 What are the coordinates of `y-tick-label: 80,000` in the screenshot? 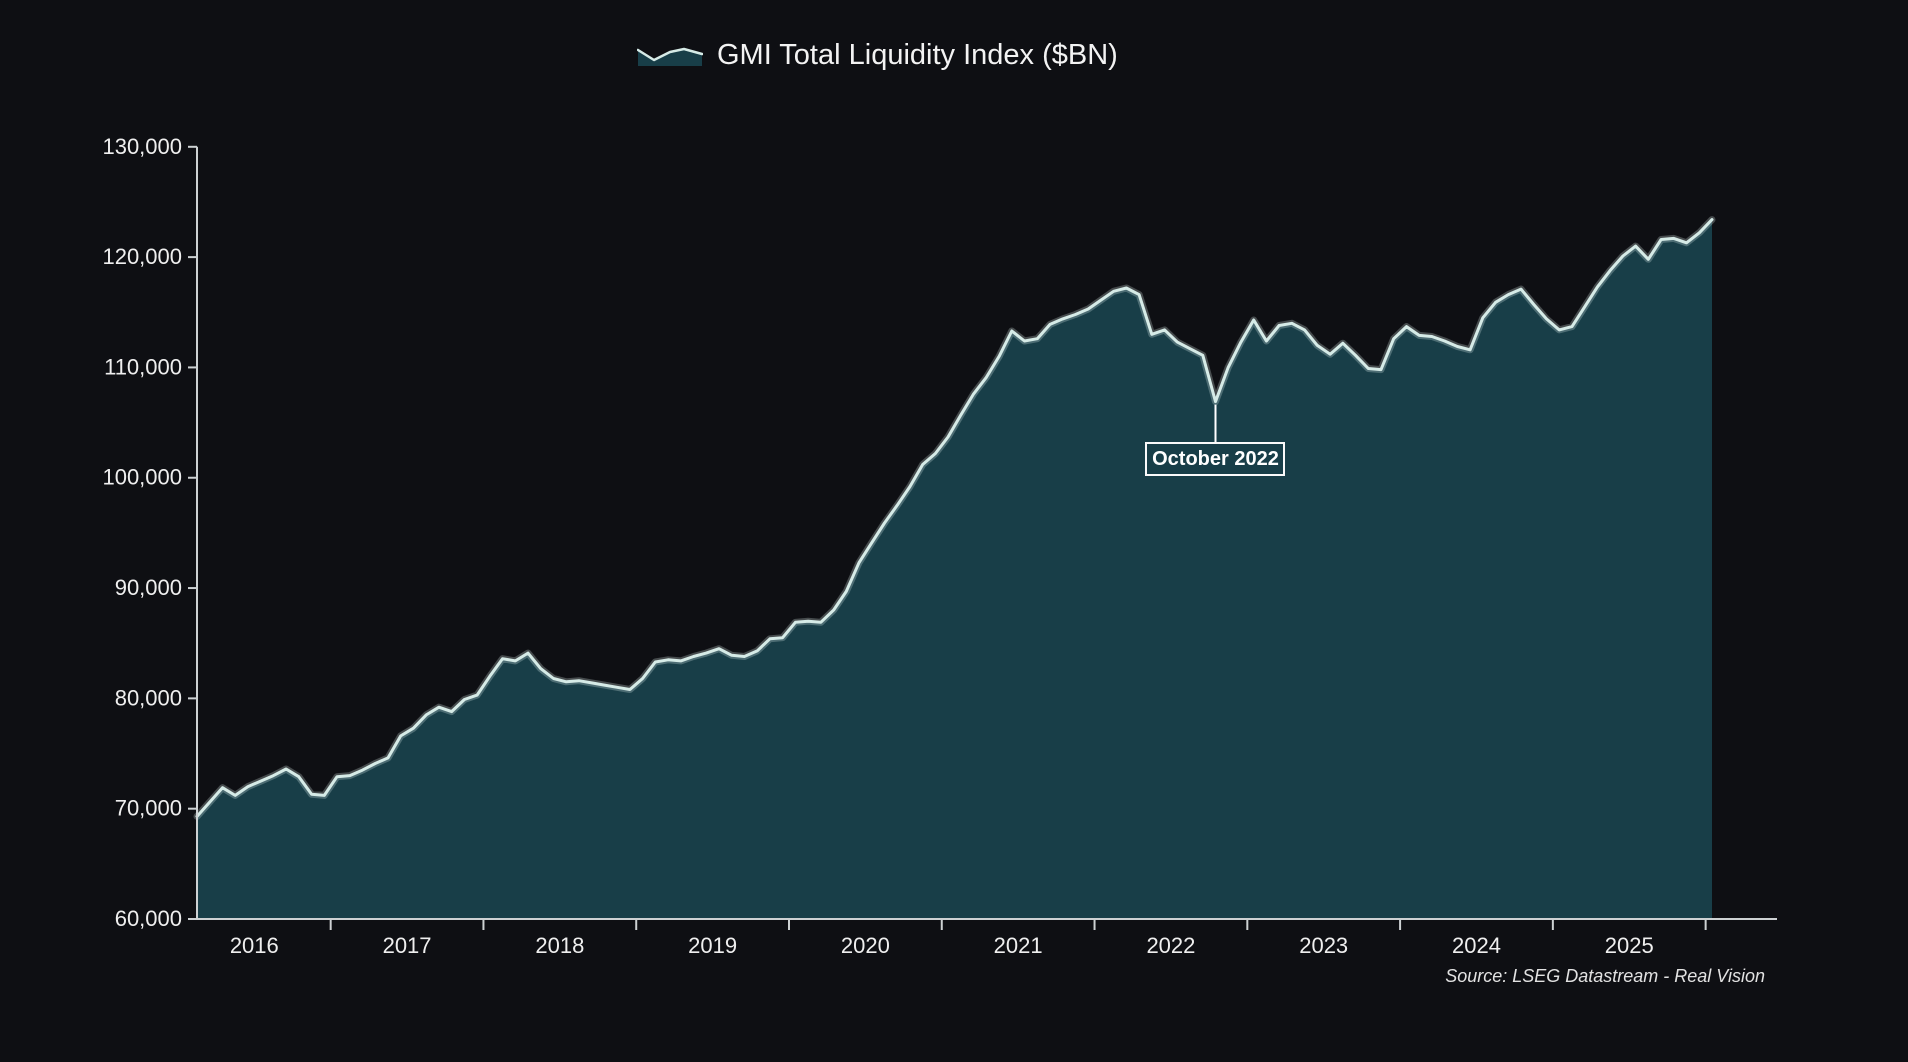 It's located at (148, 697).